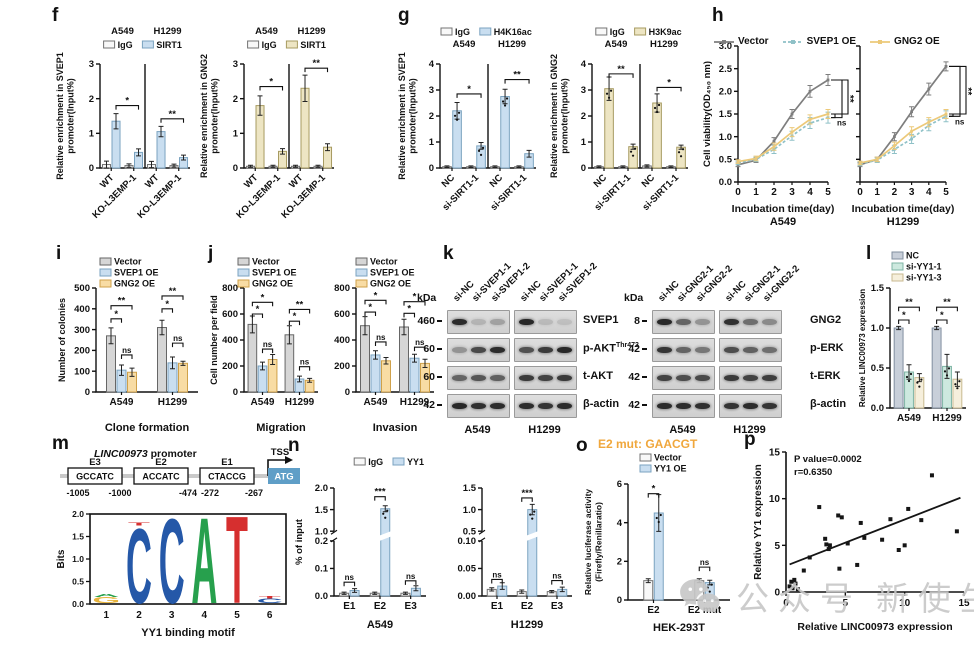  Describe the element at coordinates (653, 610) in the screenshot. I see `x-tick-label: E2` at that location.